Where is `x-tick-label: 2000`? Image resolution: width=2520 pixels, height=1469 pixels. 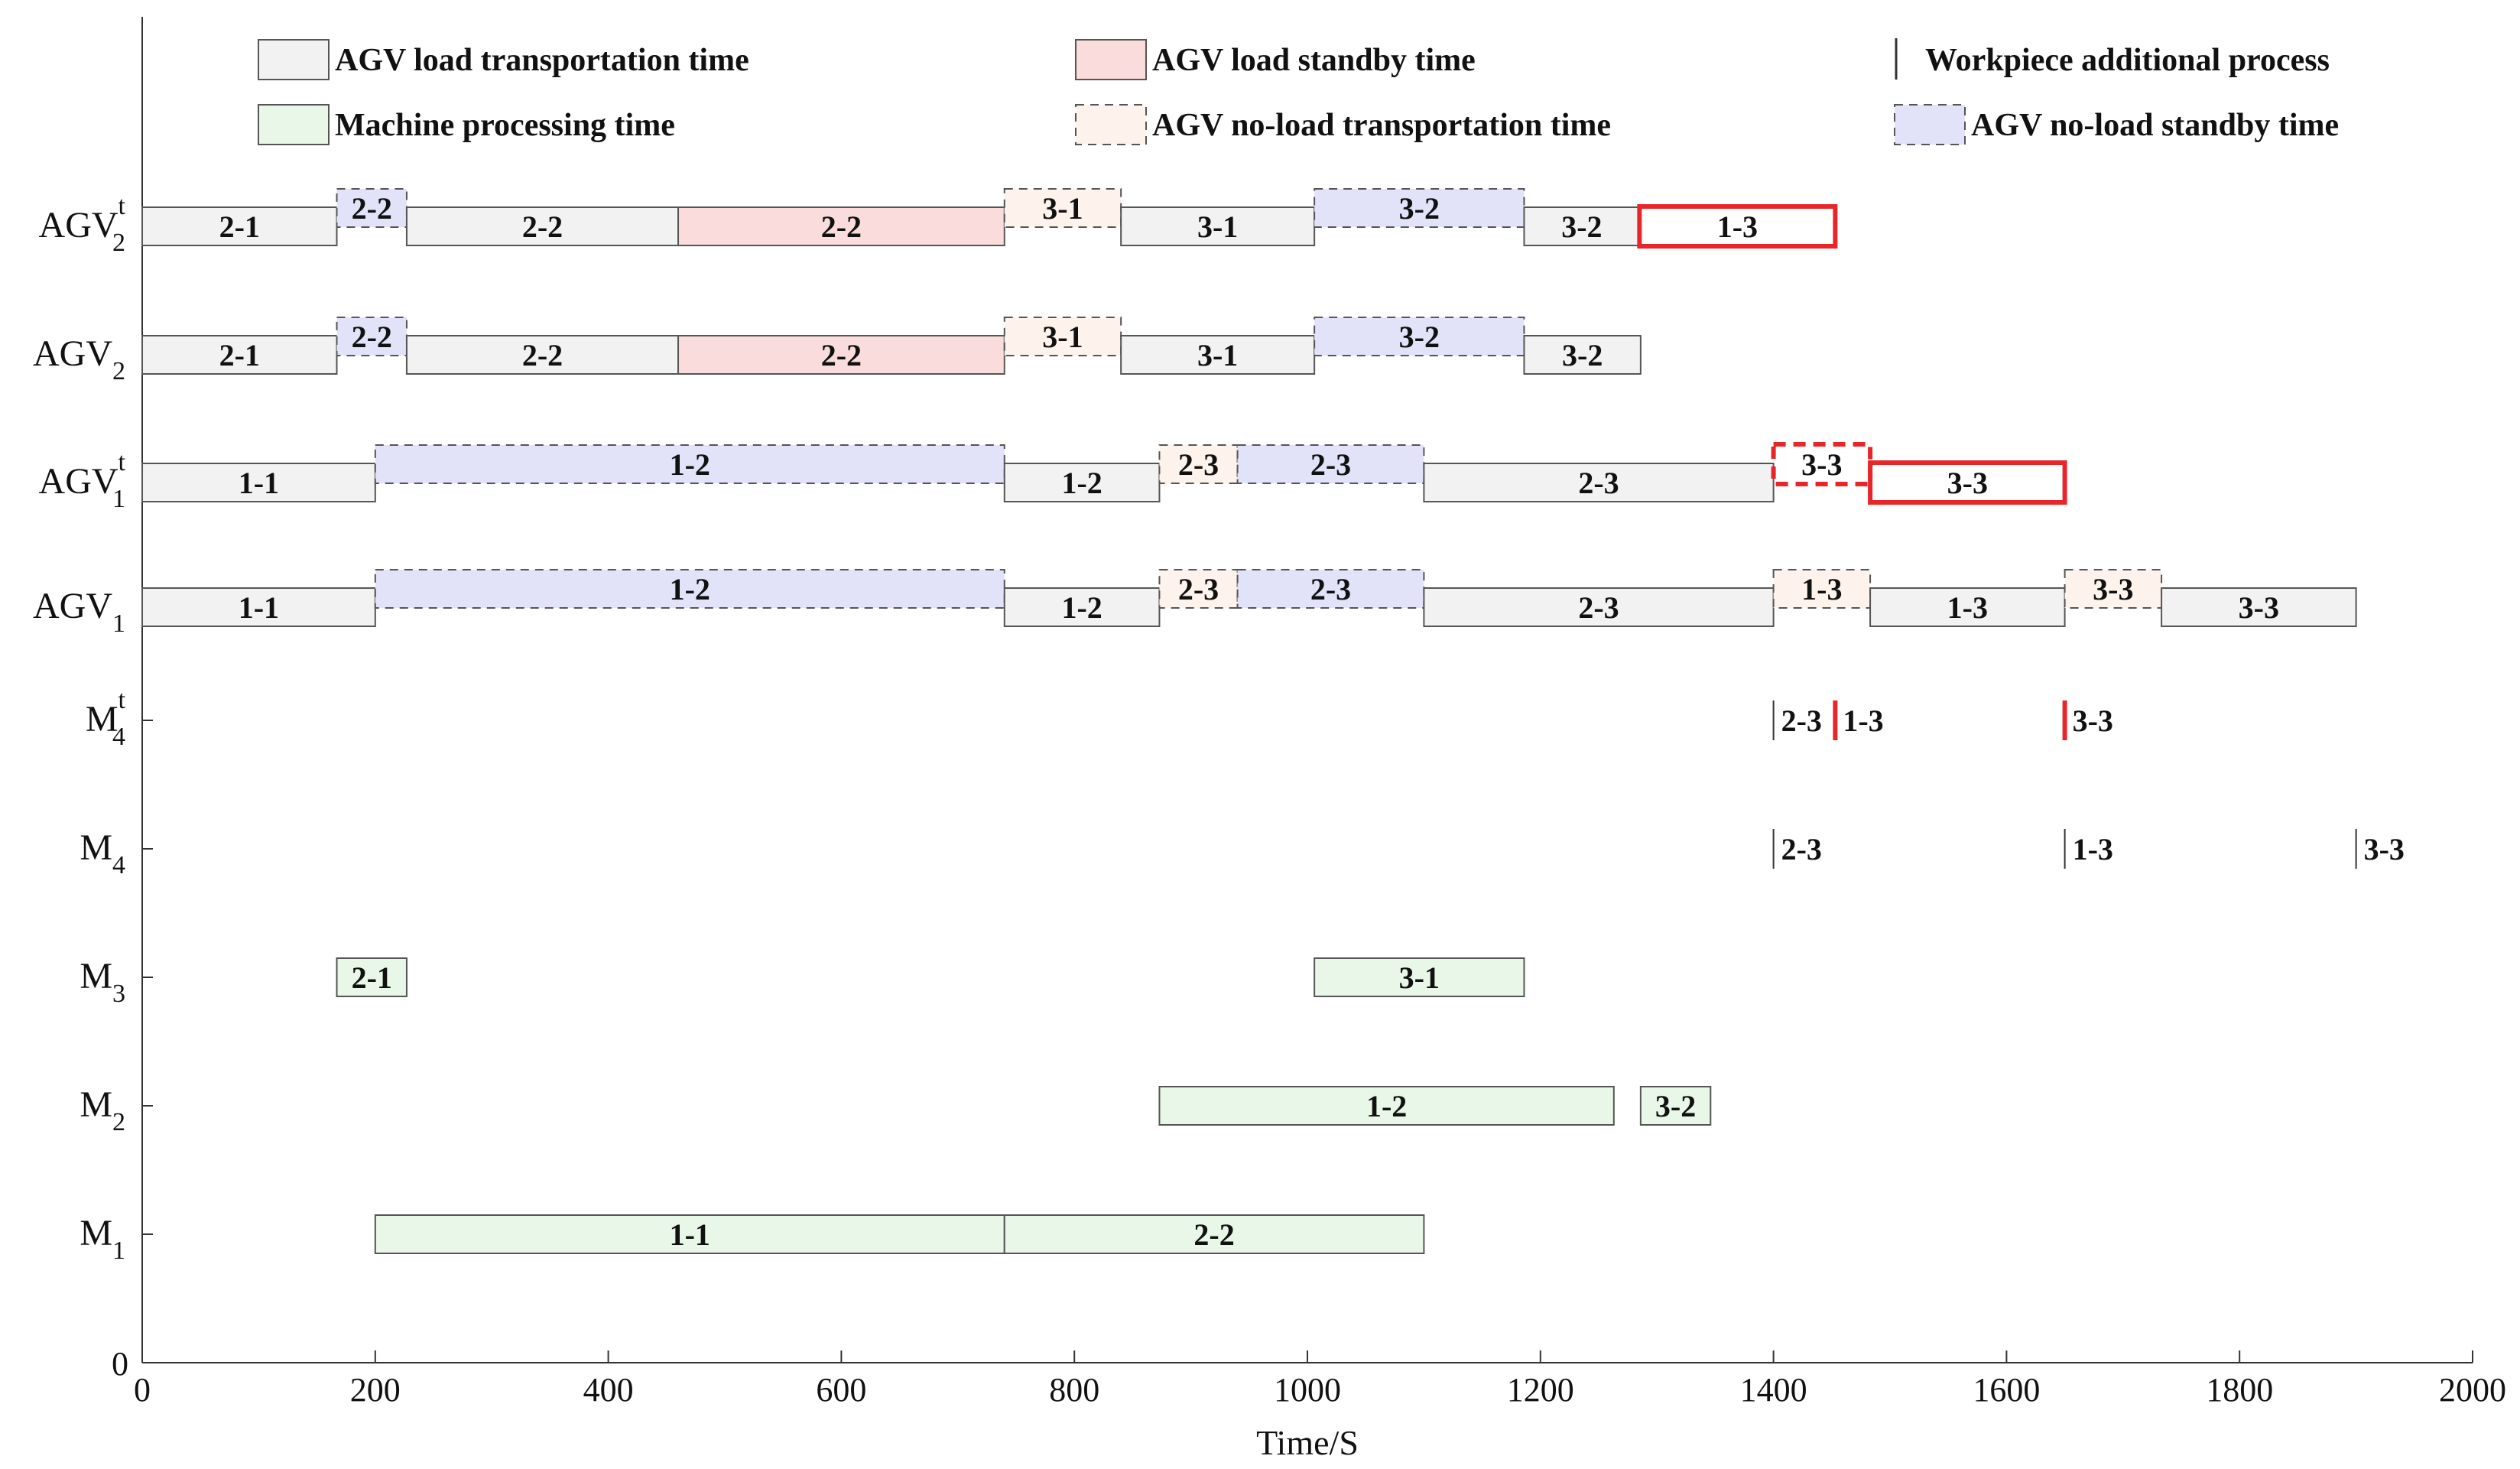
x-tick-label: 2000 is located at coordinates (2472, 1390).